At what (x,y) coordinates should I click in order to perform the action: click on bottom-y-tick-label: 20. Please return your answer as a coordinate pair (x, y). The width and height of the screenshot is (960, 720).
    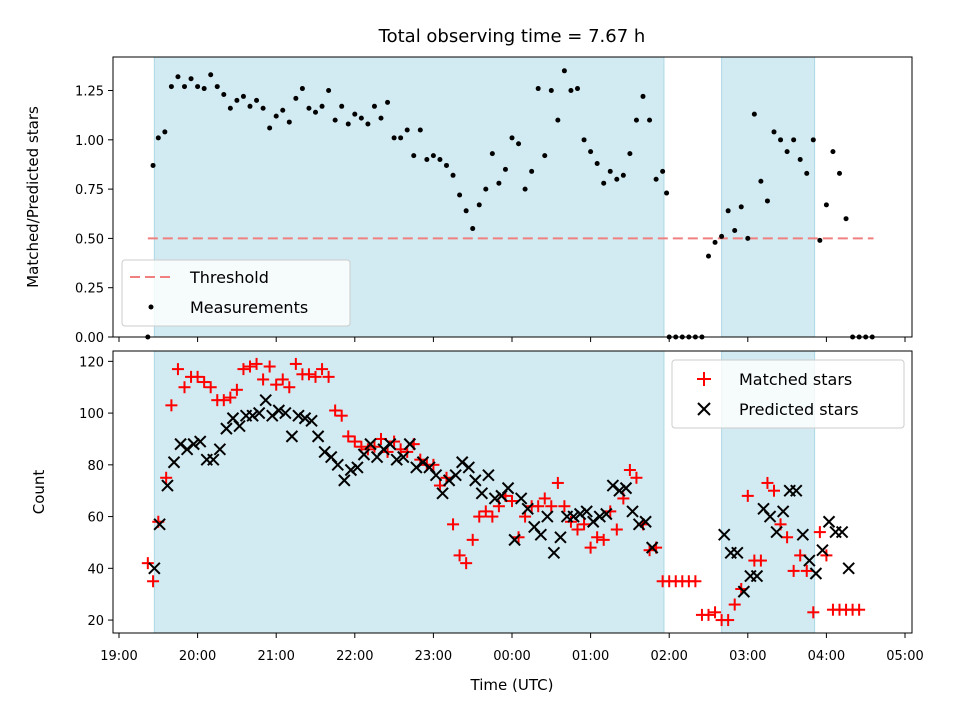
    Looking at the image, I should click on (95, 621).